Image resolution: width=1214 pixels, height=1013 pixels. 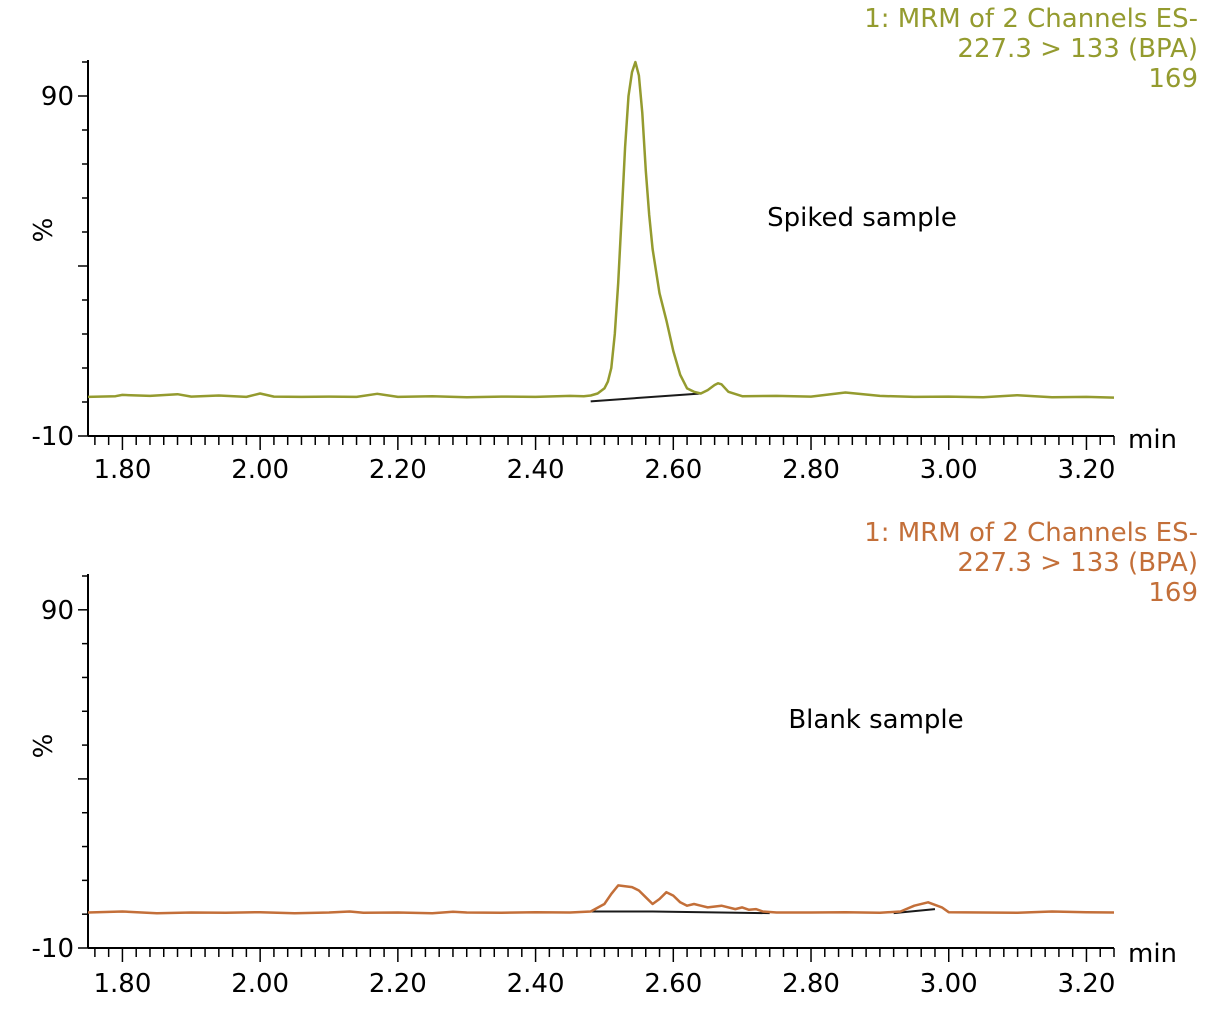 I want to click on sample-annotation: Spiked sample, so click(x=862, y=218).